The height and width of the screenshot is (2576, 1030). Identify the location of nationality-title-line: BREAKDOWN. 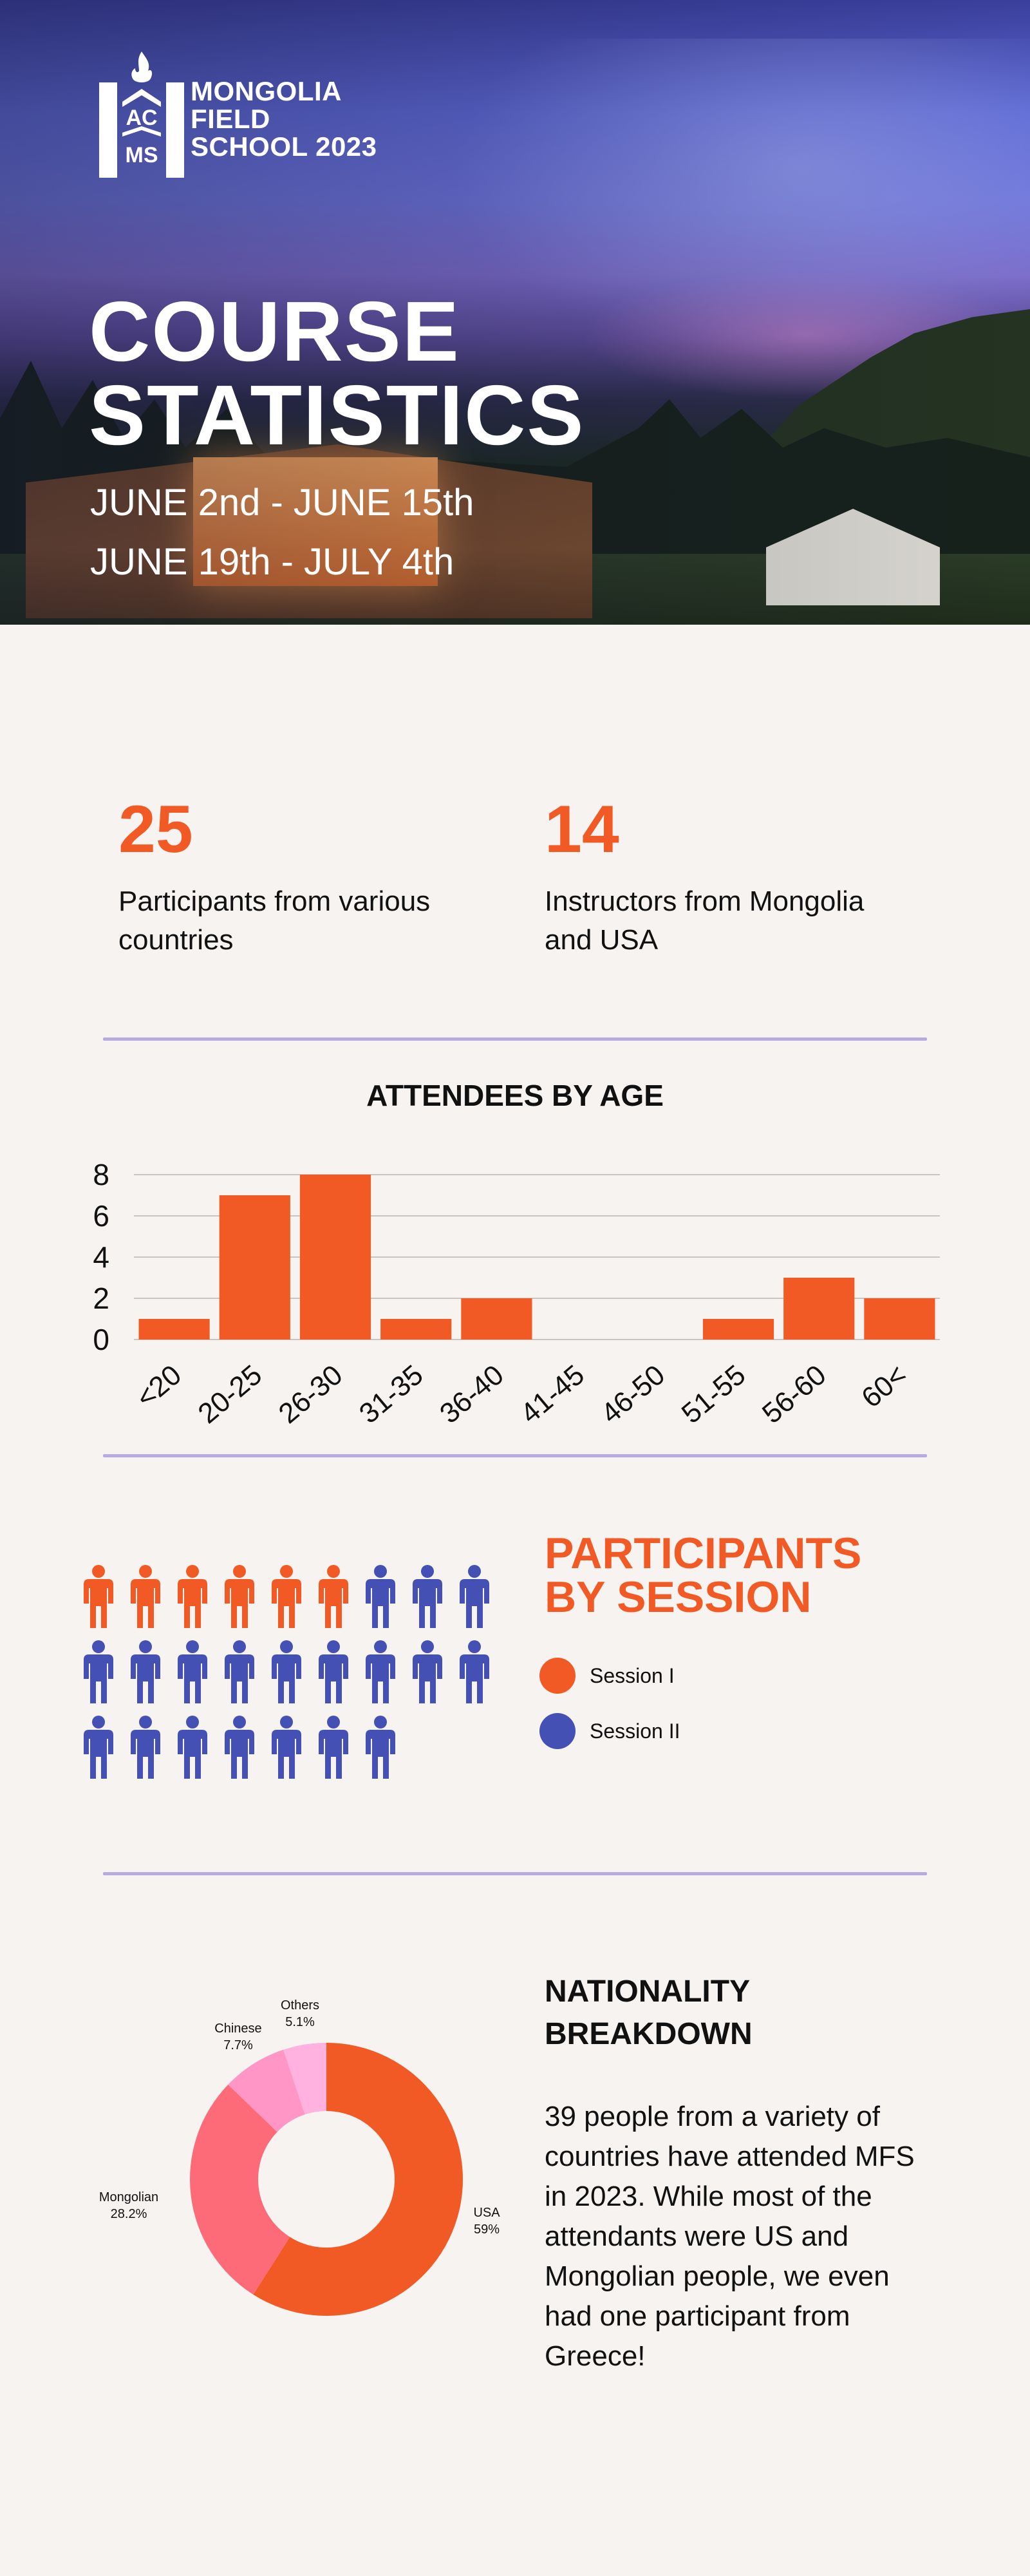
(649, 2034).